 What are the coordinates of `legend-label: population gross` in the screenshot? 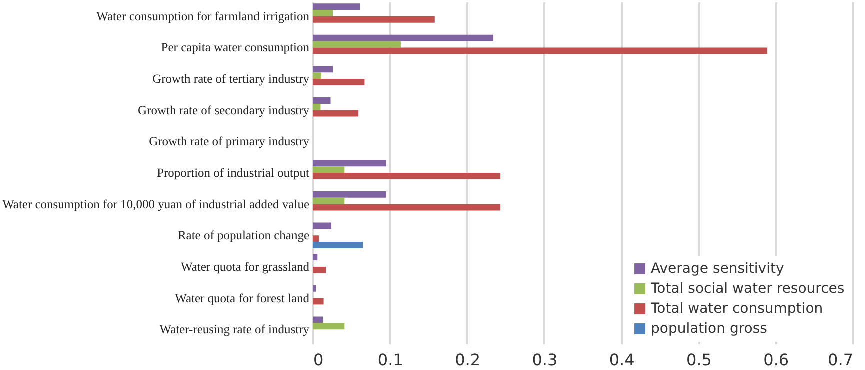 It's located at (709, 329).